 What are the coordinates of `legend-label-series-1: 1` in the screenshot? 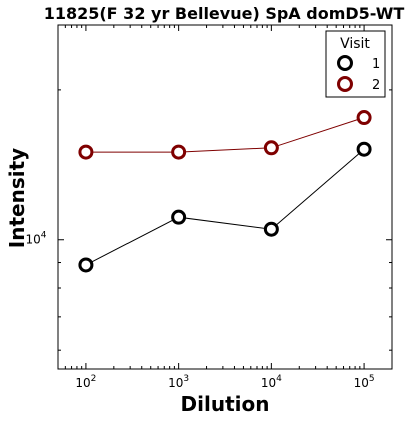 It's located at (376, 64).